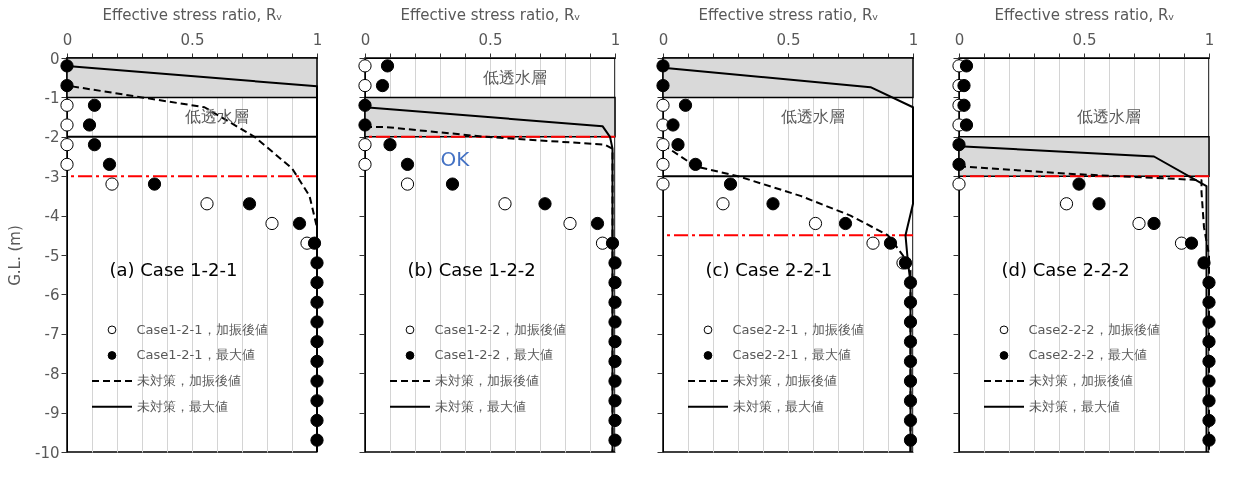 The width and height of the screenshot is (1259, 484). Describe the element at coordinates (471, 269) in the screenshot. I see `annotation: (b) Case 1-2-2` at that location.